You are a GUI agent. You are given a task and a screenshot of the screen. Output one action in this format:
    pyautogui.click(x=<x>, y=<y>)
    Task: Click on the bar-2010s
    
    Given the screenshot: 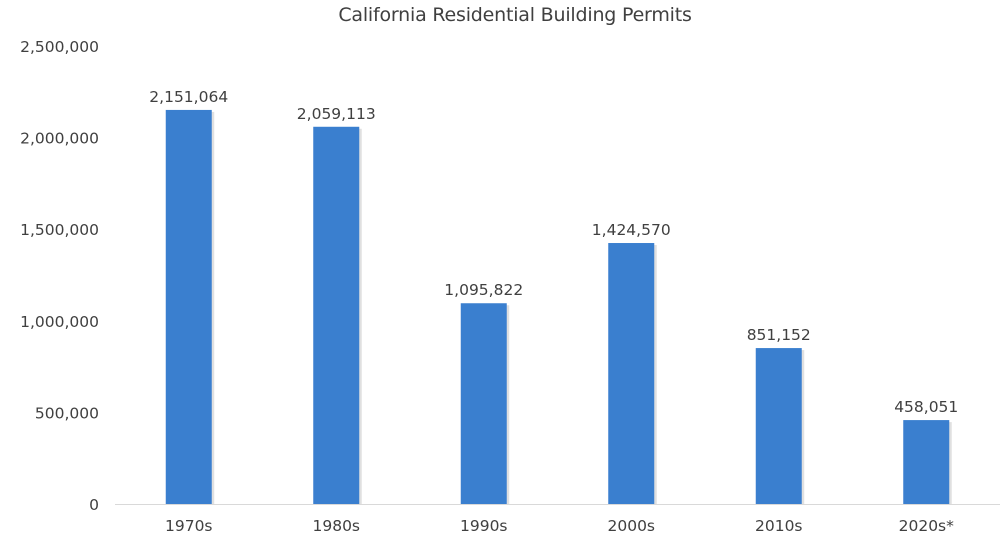 What is the action you would take?
    pyautogui.click(x=778, y=426)
    